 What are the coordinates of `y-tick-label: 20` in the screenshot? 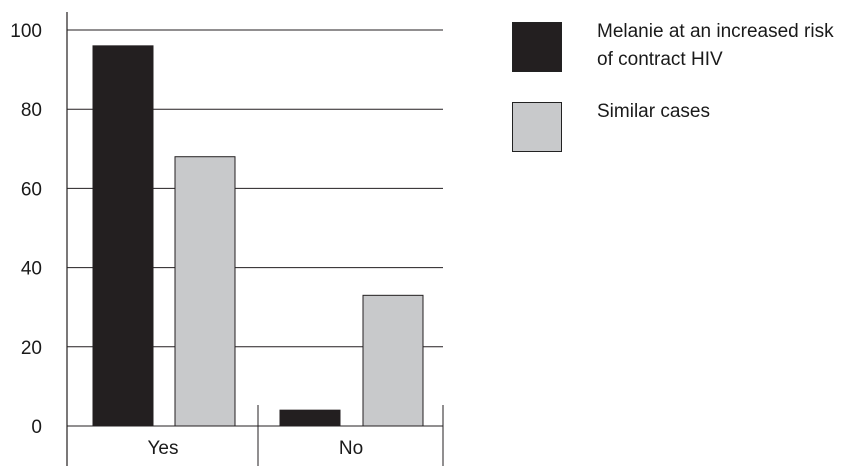 It's located at (31, 348).